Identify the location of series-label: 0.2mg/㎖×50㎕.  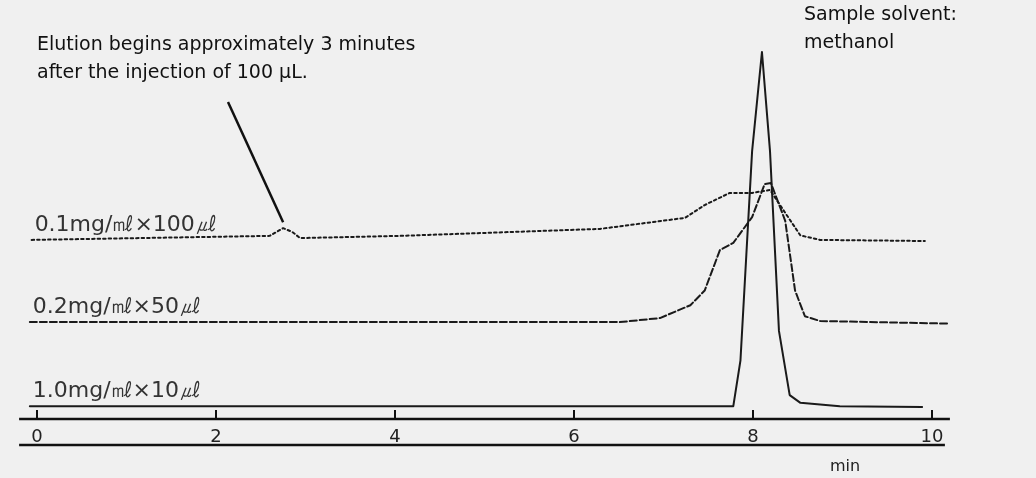
(117, 306).